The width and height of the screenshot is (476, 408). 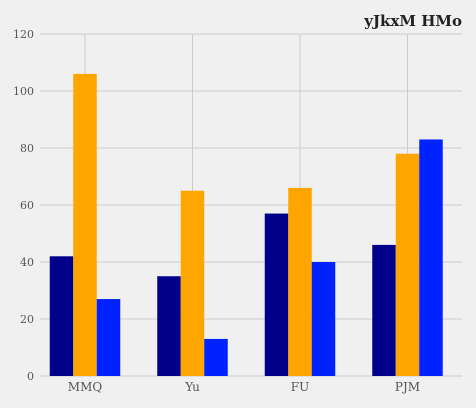 What do you see at coordinates (412, 21) in the screenshot?
I see `chart-title: yJkxM HMo` at bounding box center [412, 21].